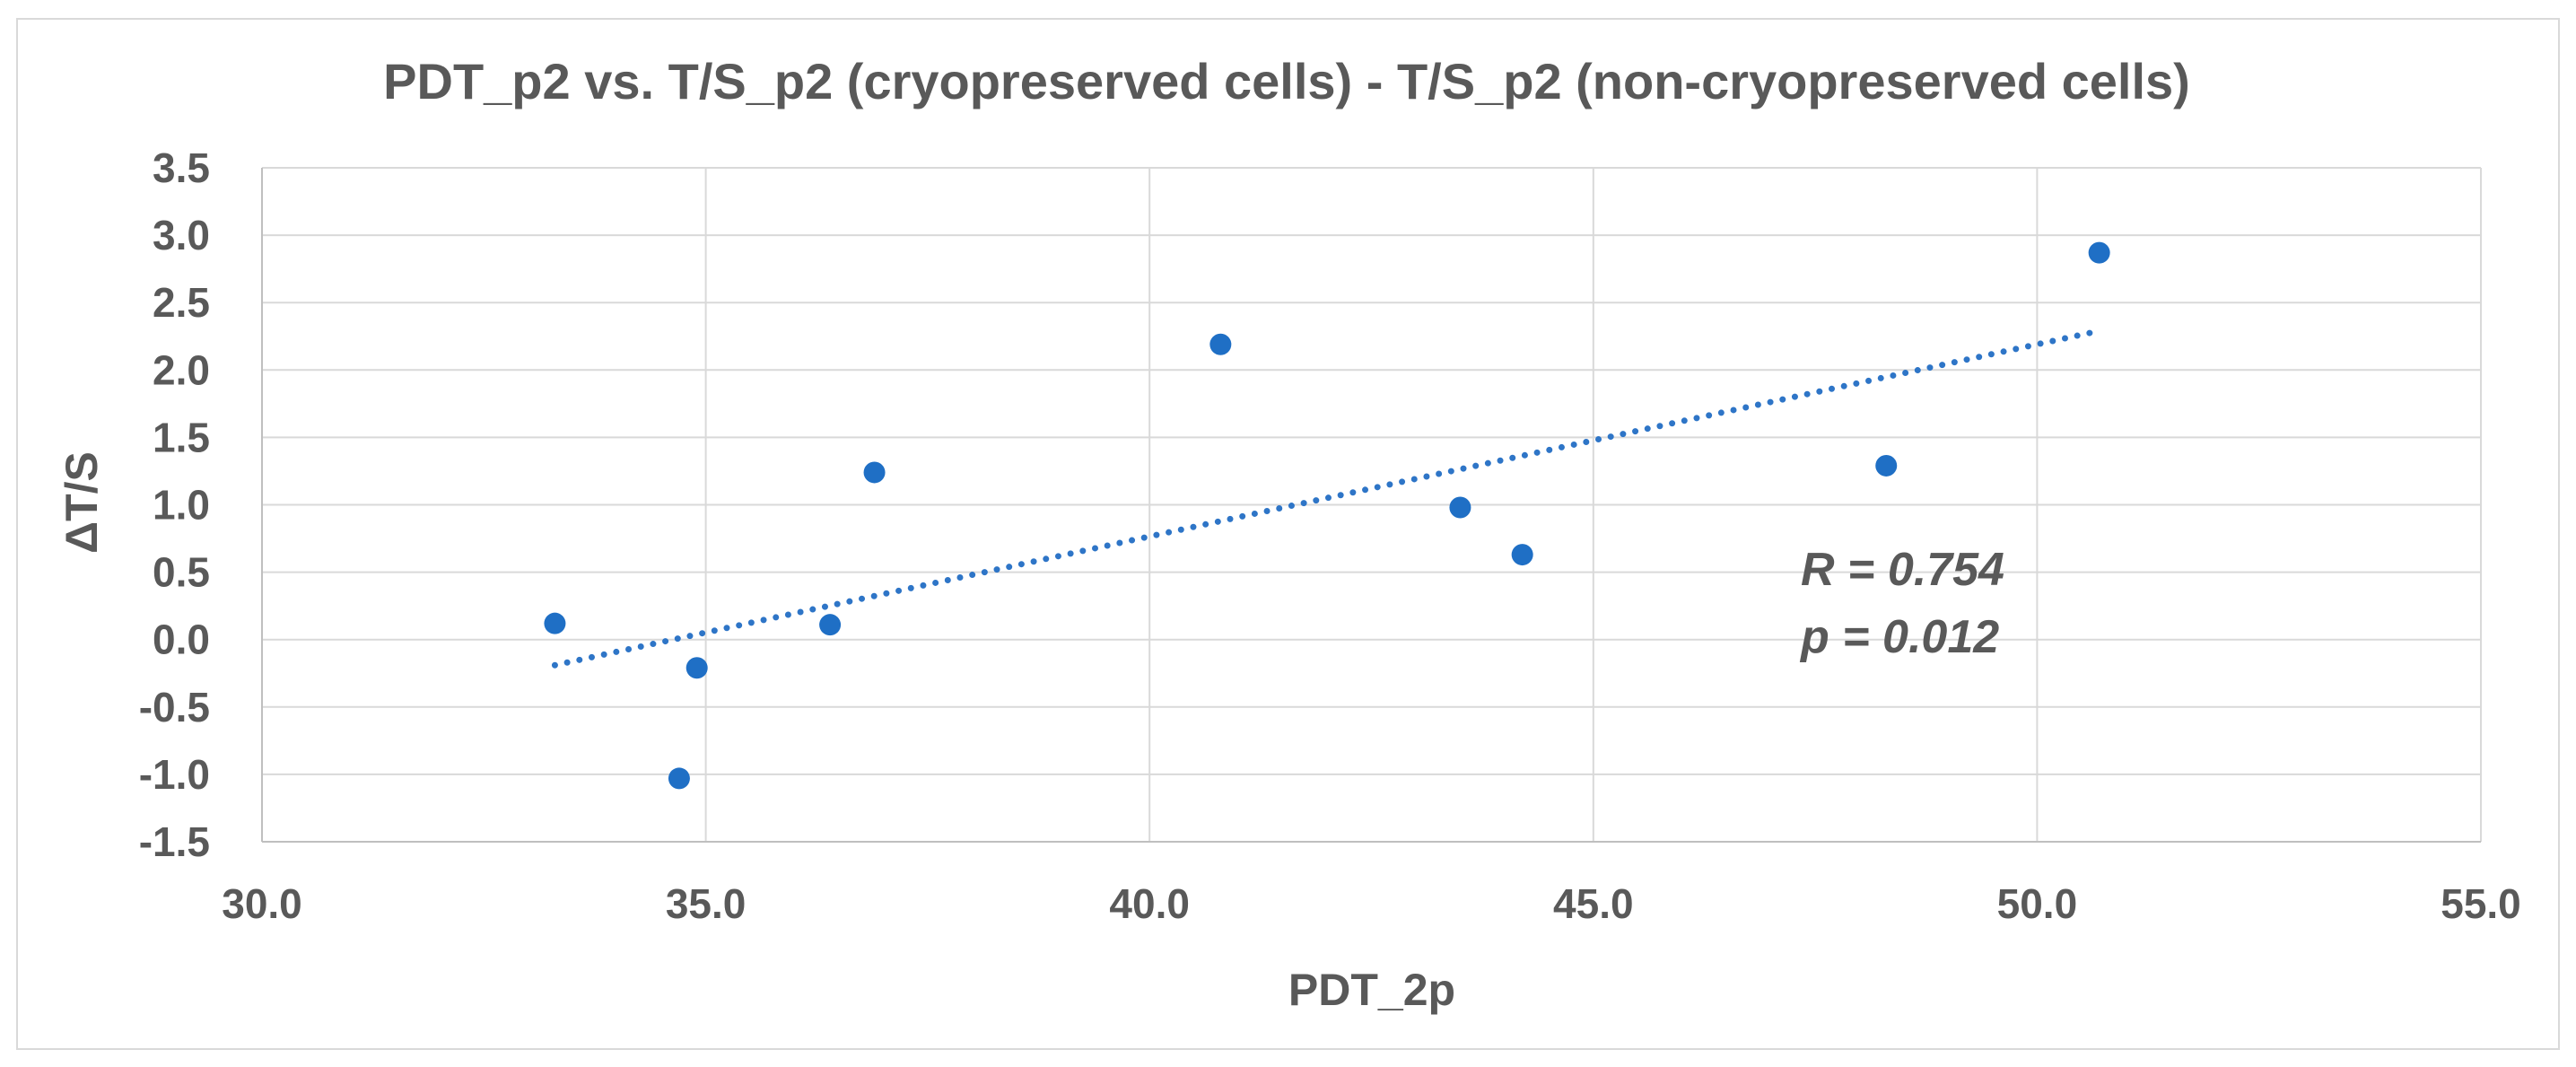 This screenshot has height=1067, width=2576. Describe the element at coordinates (1150, 903) in the screenshot. I see `x-tick-label: 40.0` at that location.